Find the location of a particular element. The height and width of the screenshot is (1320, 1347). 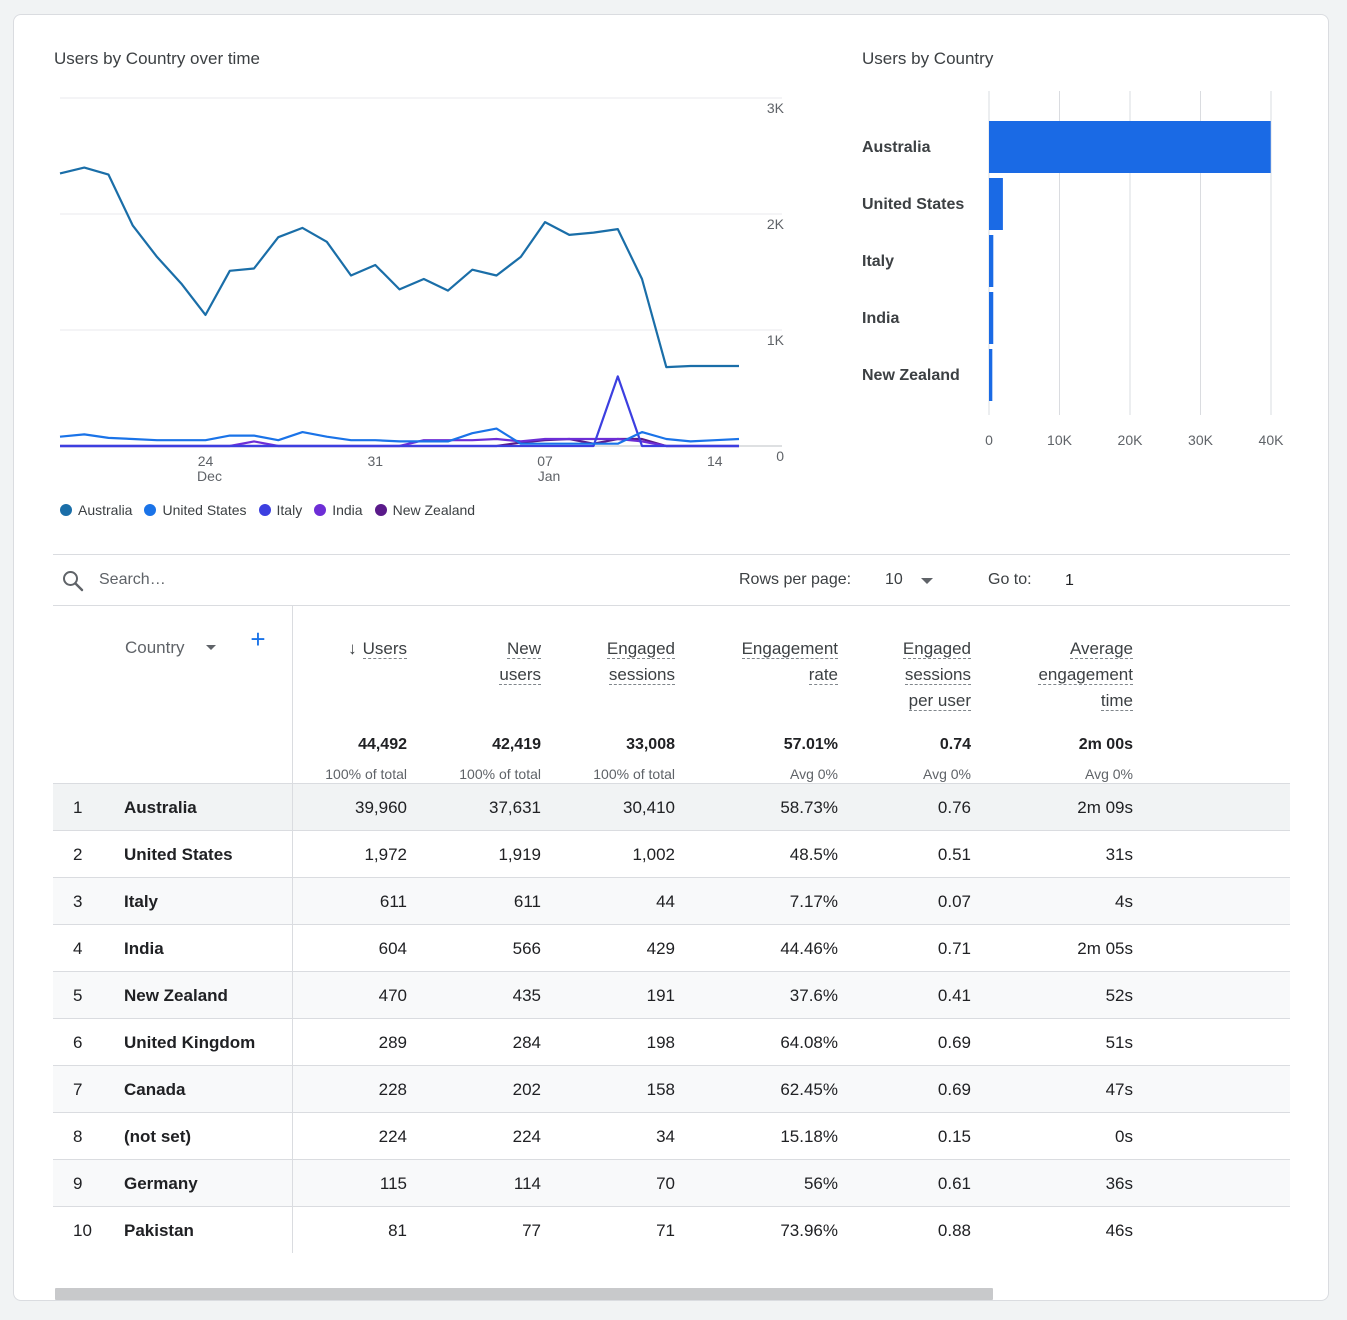

metric-cell: 191 is located at coordinates (660, 995).